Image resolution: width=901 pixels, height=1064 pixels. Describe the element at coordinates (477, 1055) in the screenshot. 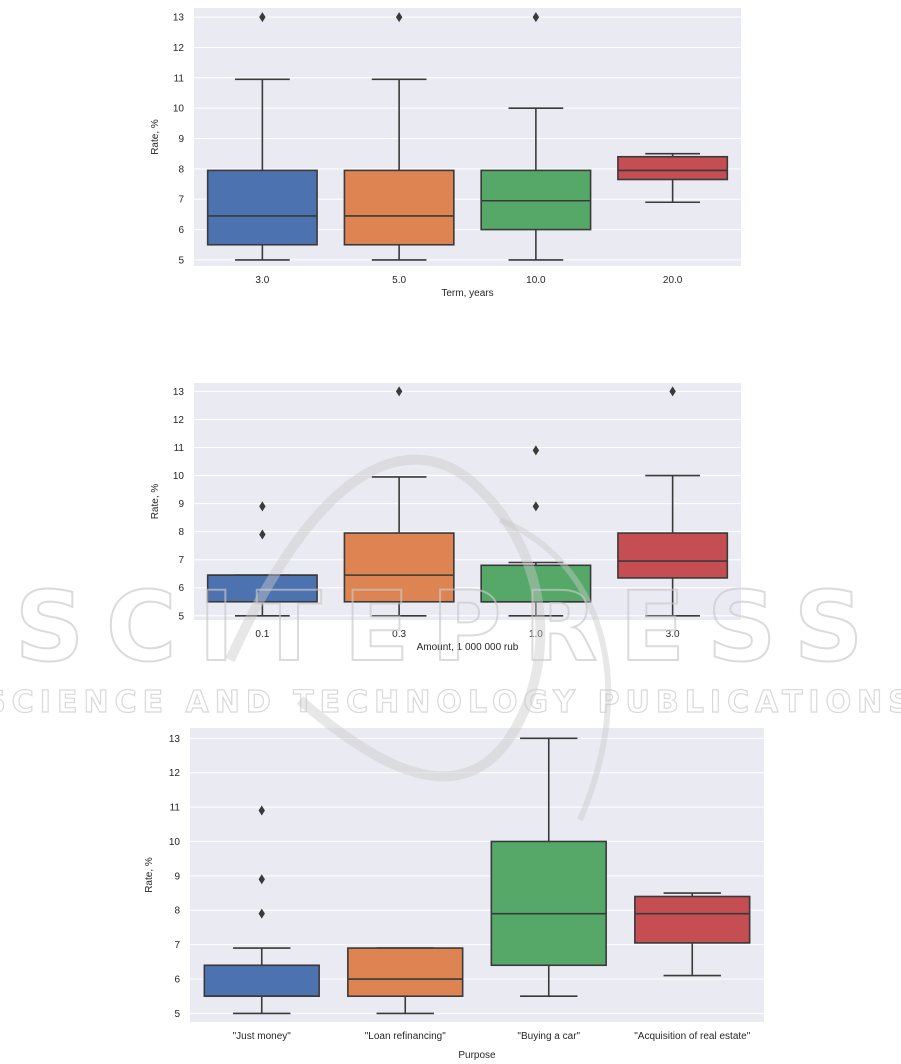

I see `x-axis-label: Purpose` at that location.